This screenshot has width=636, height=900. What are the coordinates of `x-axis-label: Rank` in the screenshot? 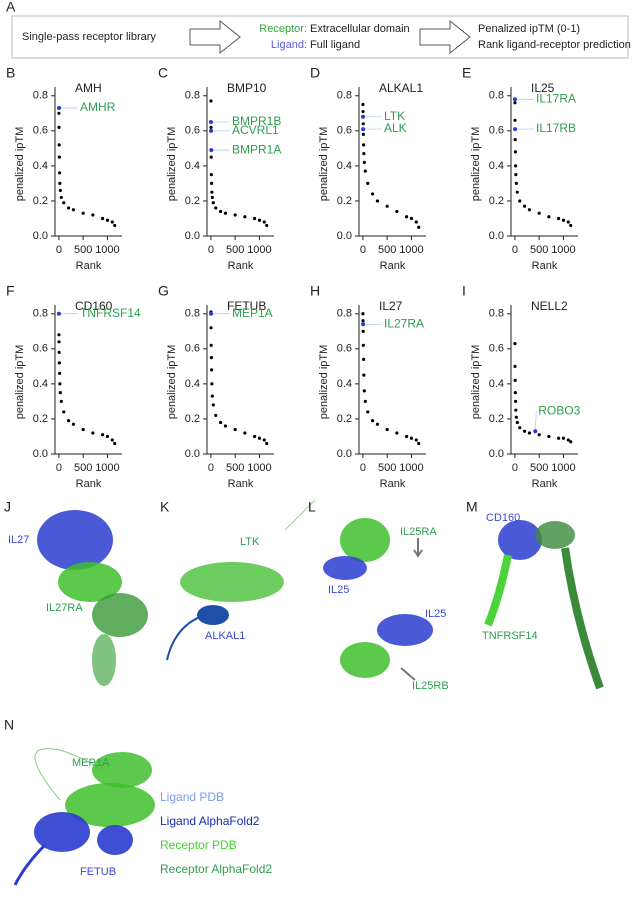 It's located at (545, 266).